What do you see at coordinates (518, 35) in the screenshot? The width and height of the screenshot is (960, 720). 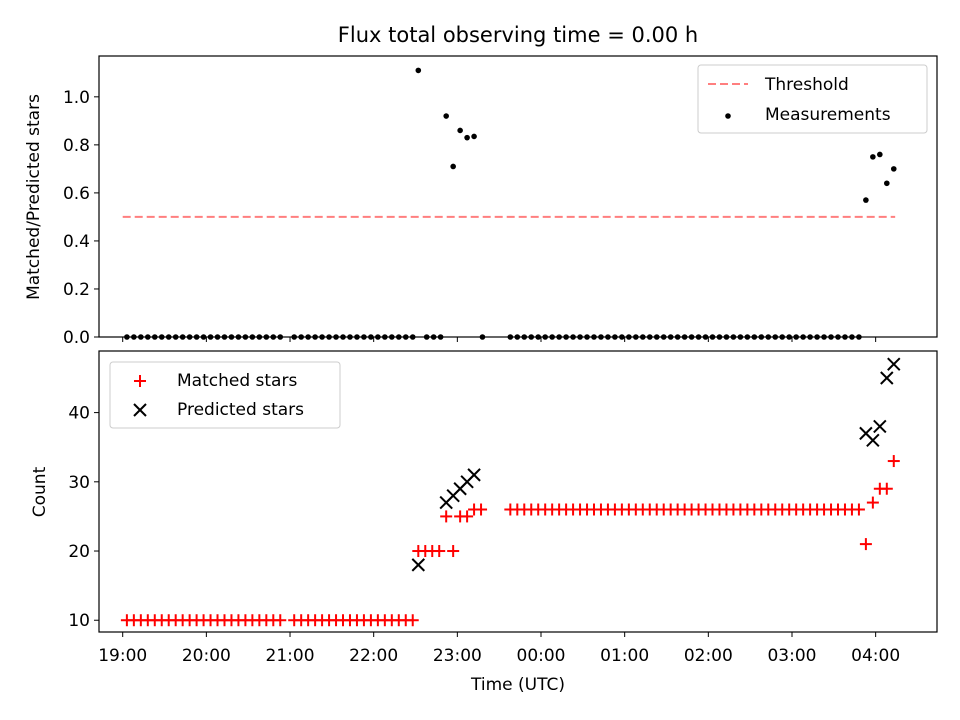 I see `top-chart-title: Flux total observing time = 0.00 h` at bounding box center [518, 35].